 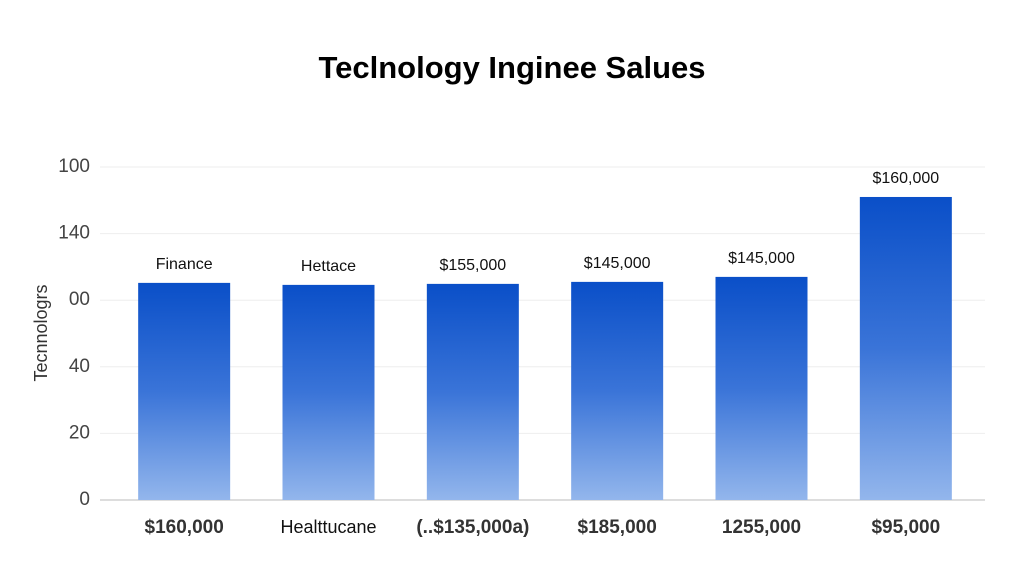 What do you see at coordinates (184, 527) in the screenshot?
I see `x-tick-label: $160,000` at bounding box center [184, 527].